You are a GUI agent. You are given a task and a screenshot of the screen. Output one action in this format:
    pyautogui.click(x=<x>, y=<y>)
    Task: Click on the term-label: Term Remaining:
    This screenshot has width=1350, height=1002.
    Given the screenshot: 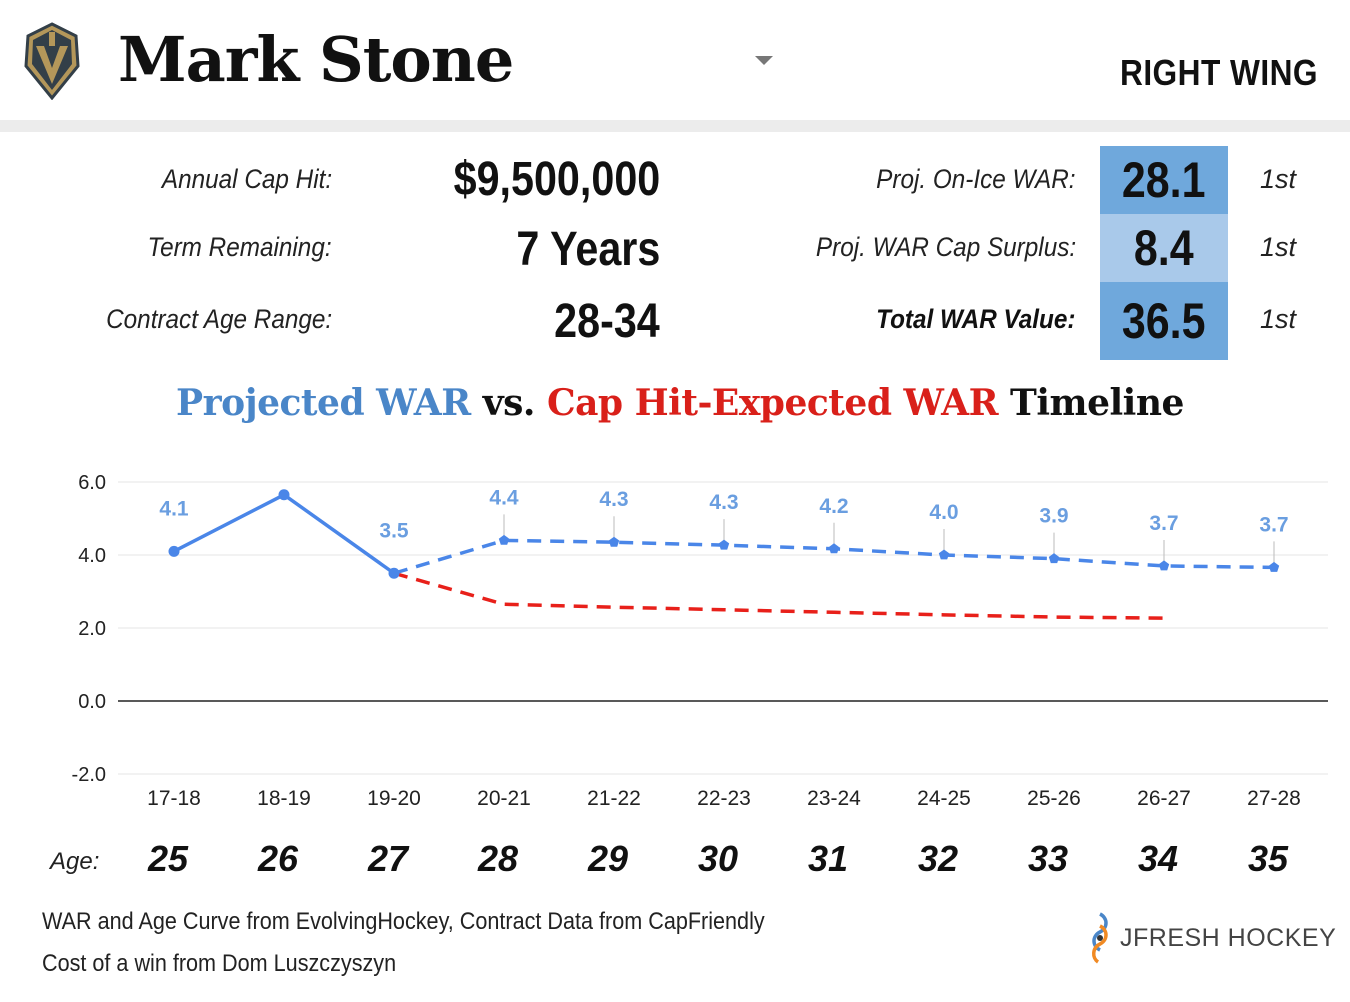 What is the action you would take?
    pyautogui.click(x=239, y=247)
    